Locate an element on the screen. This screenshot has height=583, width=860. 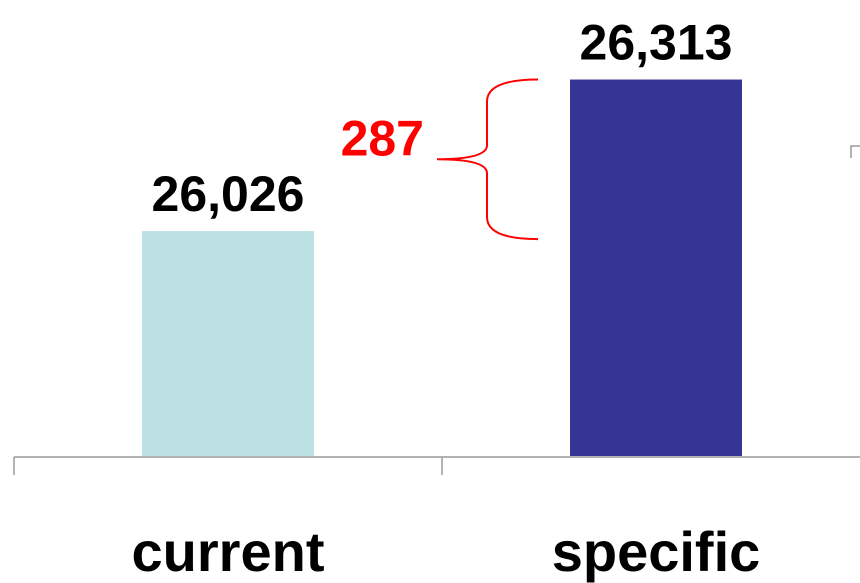
difference-label: 287 is located at coordinates (382, 138).